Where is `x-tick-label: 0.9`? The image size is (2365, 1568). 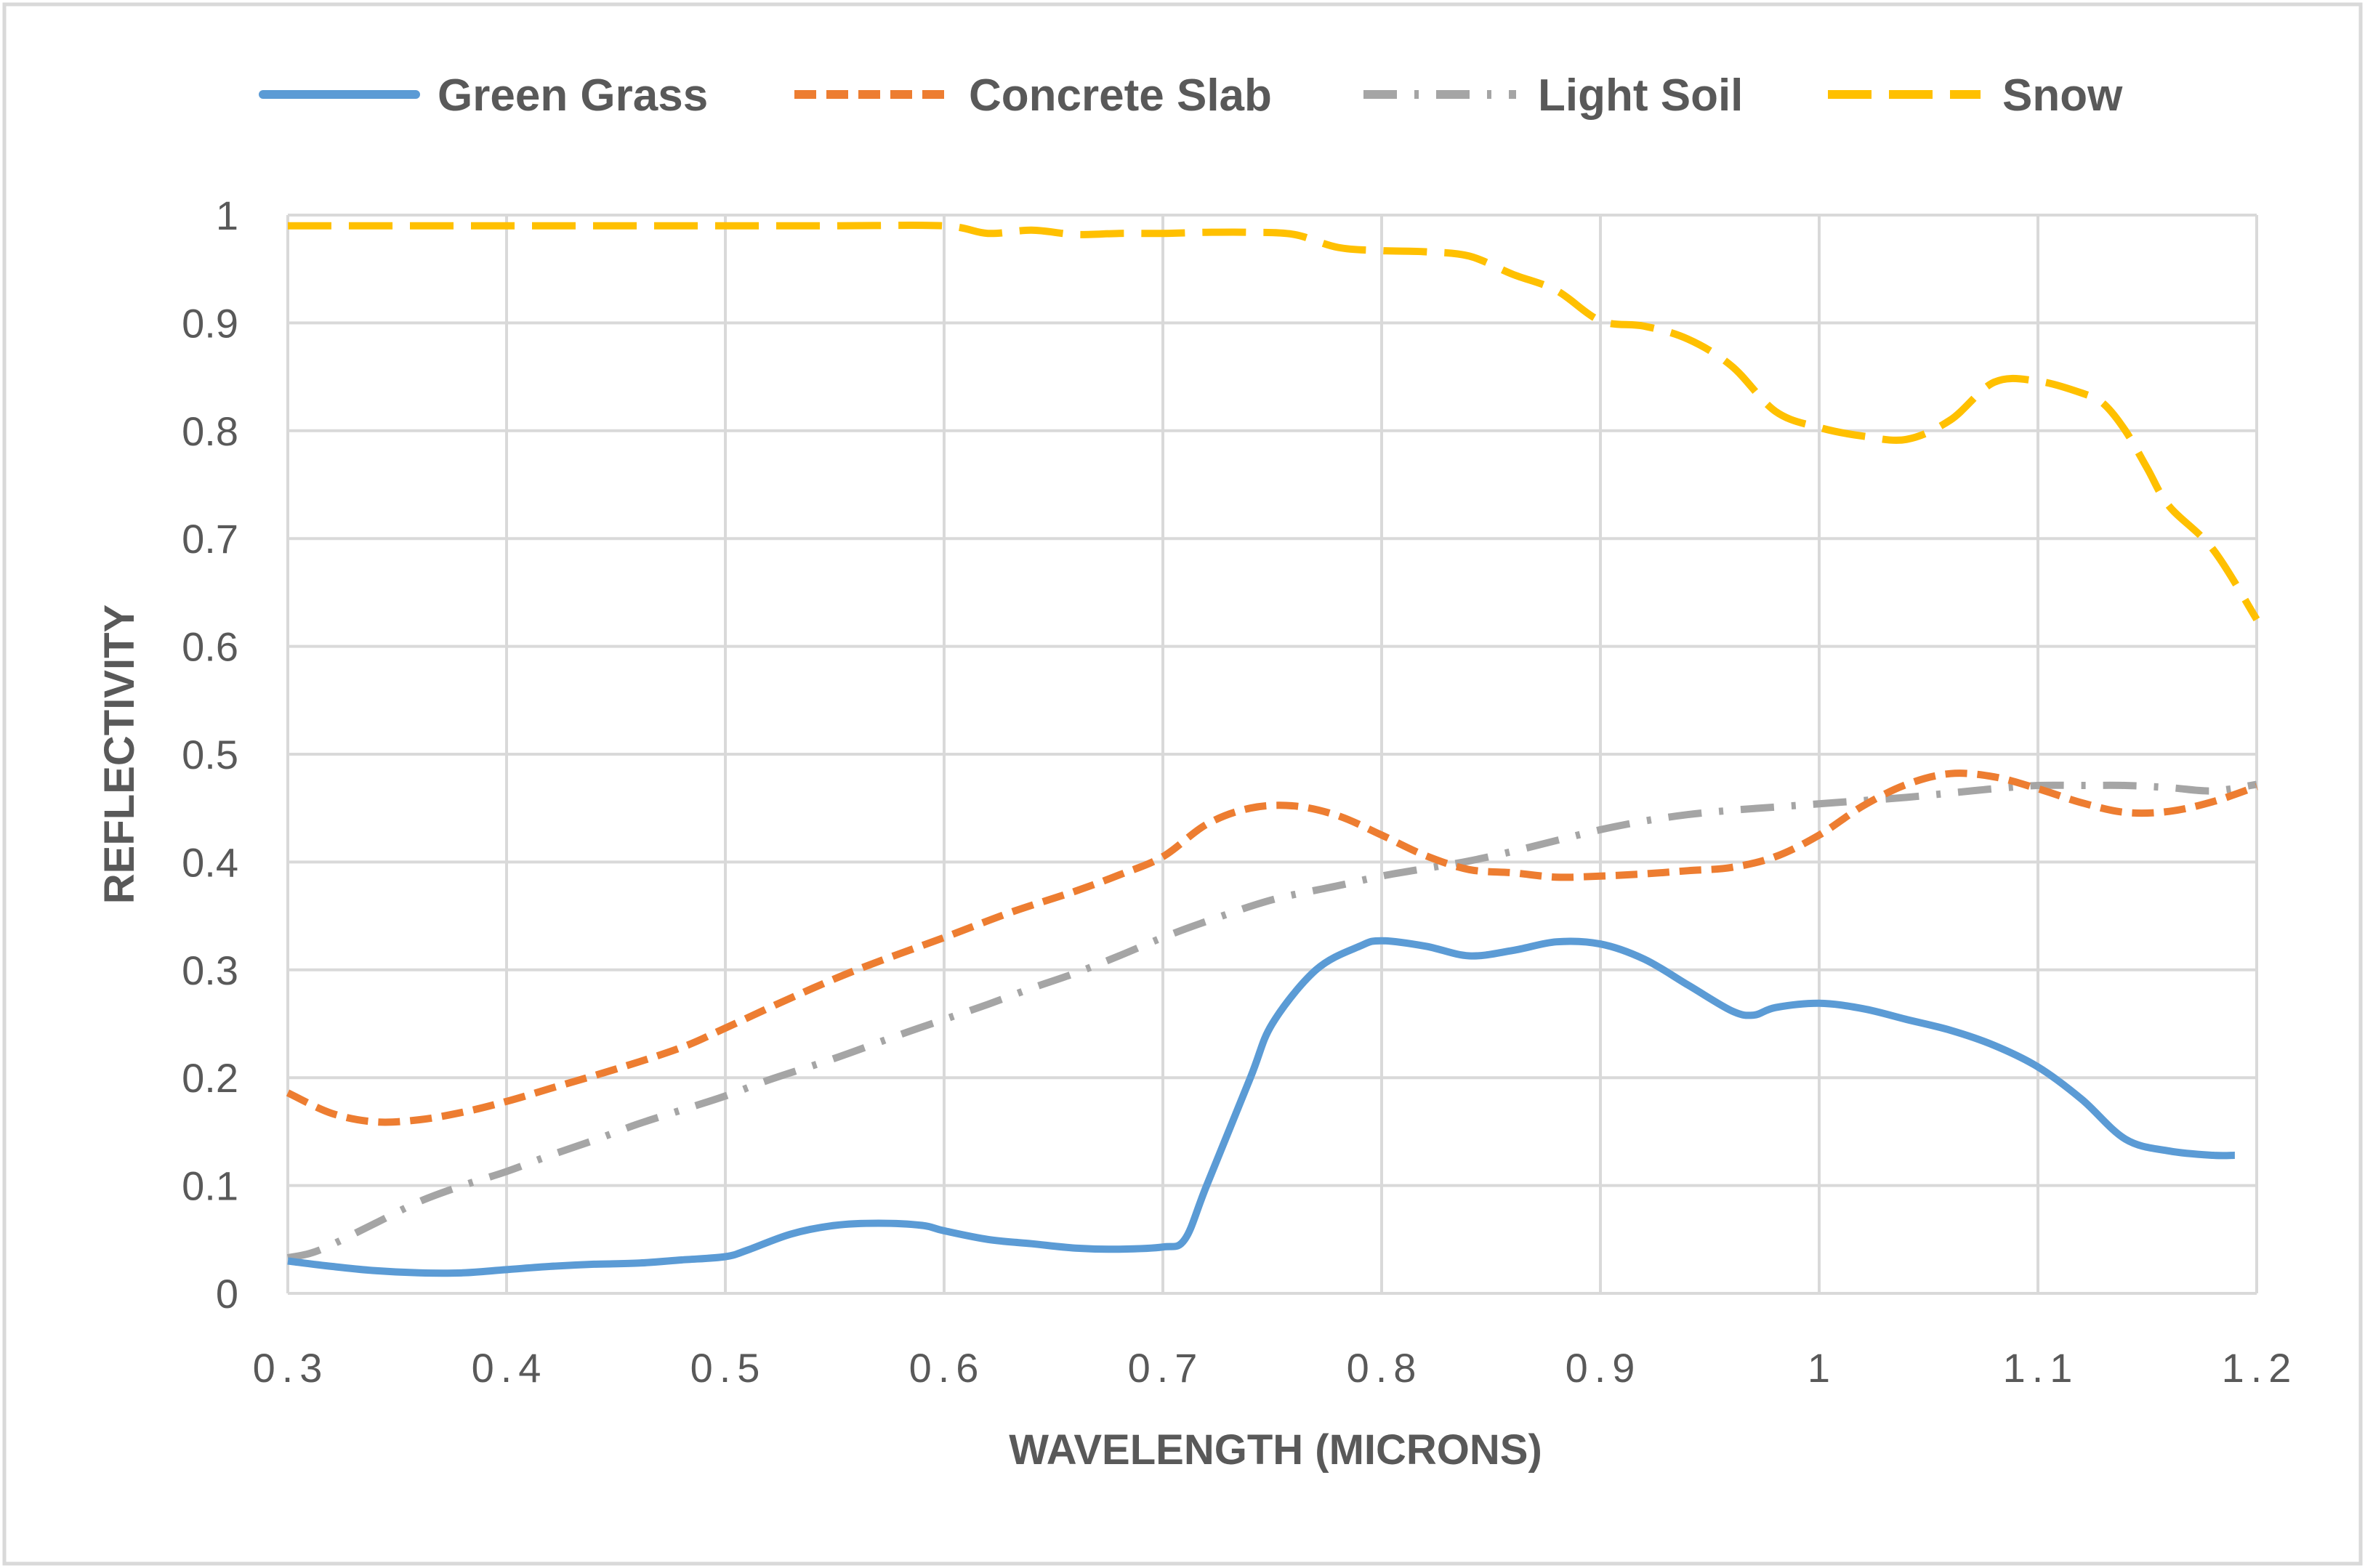
x-tick-label: 0.9 is located at coordinates (1604, 1368).